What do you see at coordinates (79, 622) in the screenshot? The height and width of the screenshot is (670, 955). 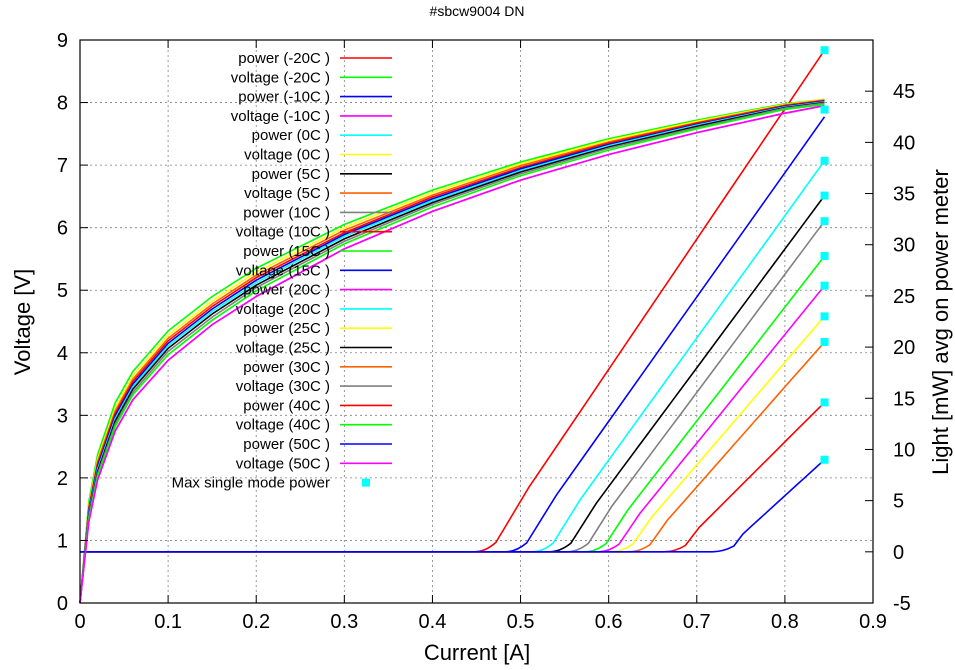 I see `x-tick-label: 0` at bounding box center [79, 622].